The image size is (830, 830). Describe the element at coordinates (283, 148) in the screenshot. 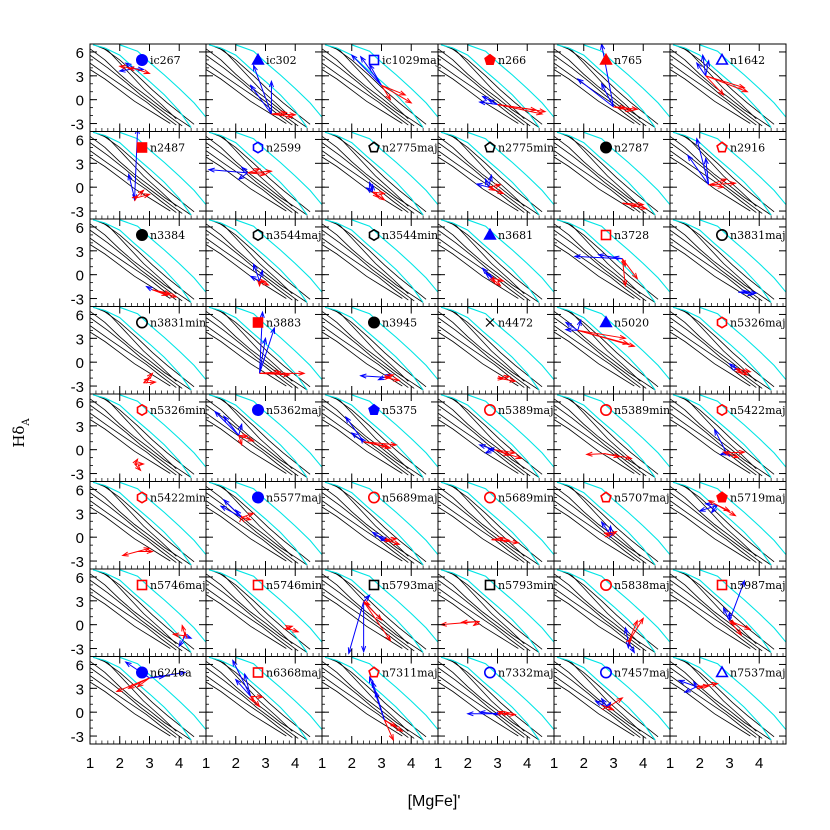

I see `panel-label-7: n2599` at that location.